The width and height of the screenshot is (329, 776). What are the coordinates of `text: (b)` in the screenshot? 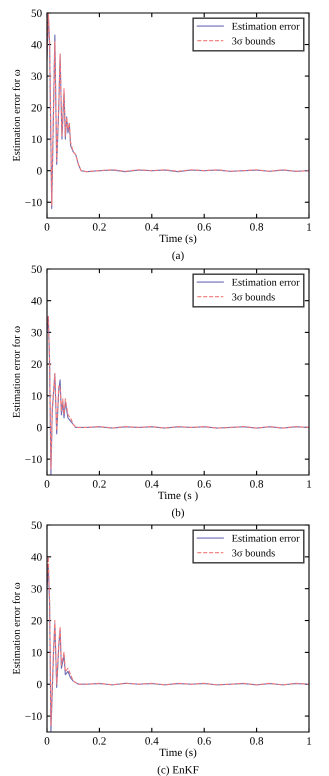 It's located at (178, 513).